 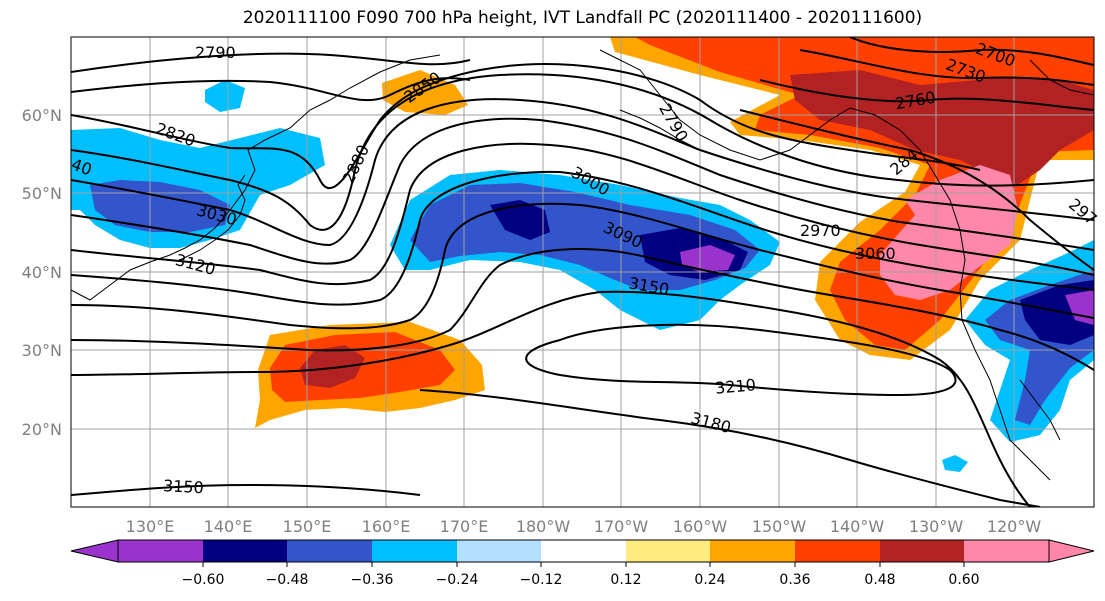 I want to click on negative-region-central-pacific-navy, so click(x=520, y=220).